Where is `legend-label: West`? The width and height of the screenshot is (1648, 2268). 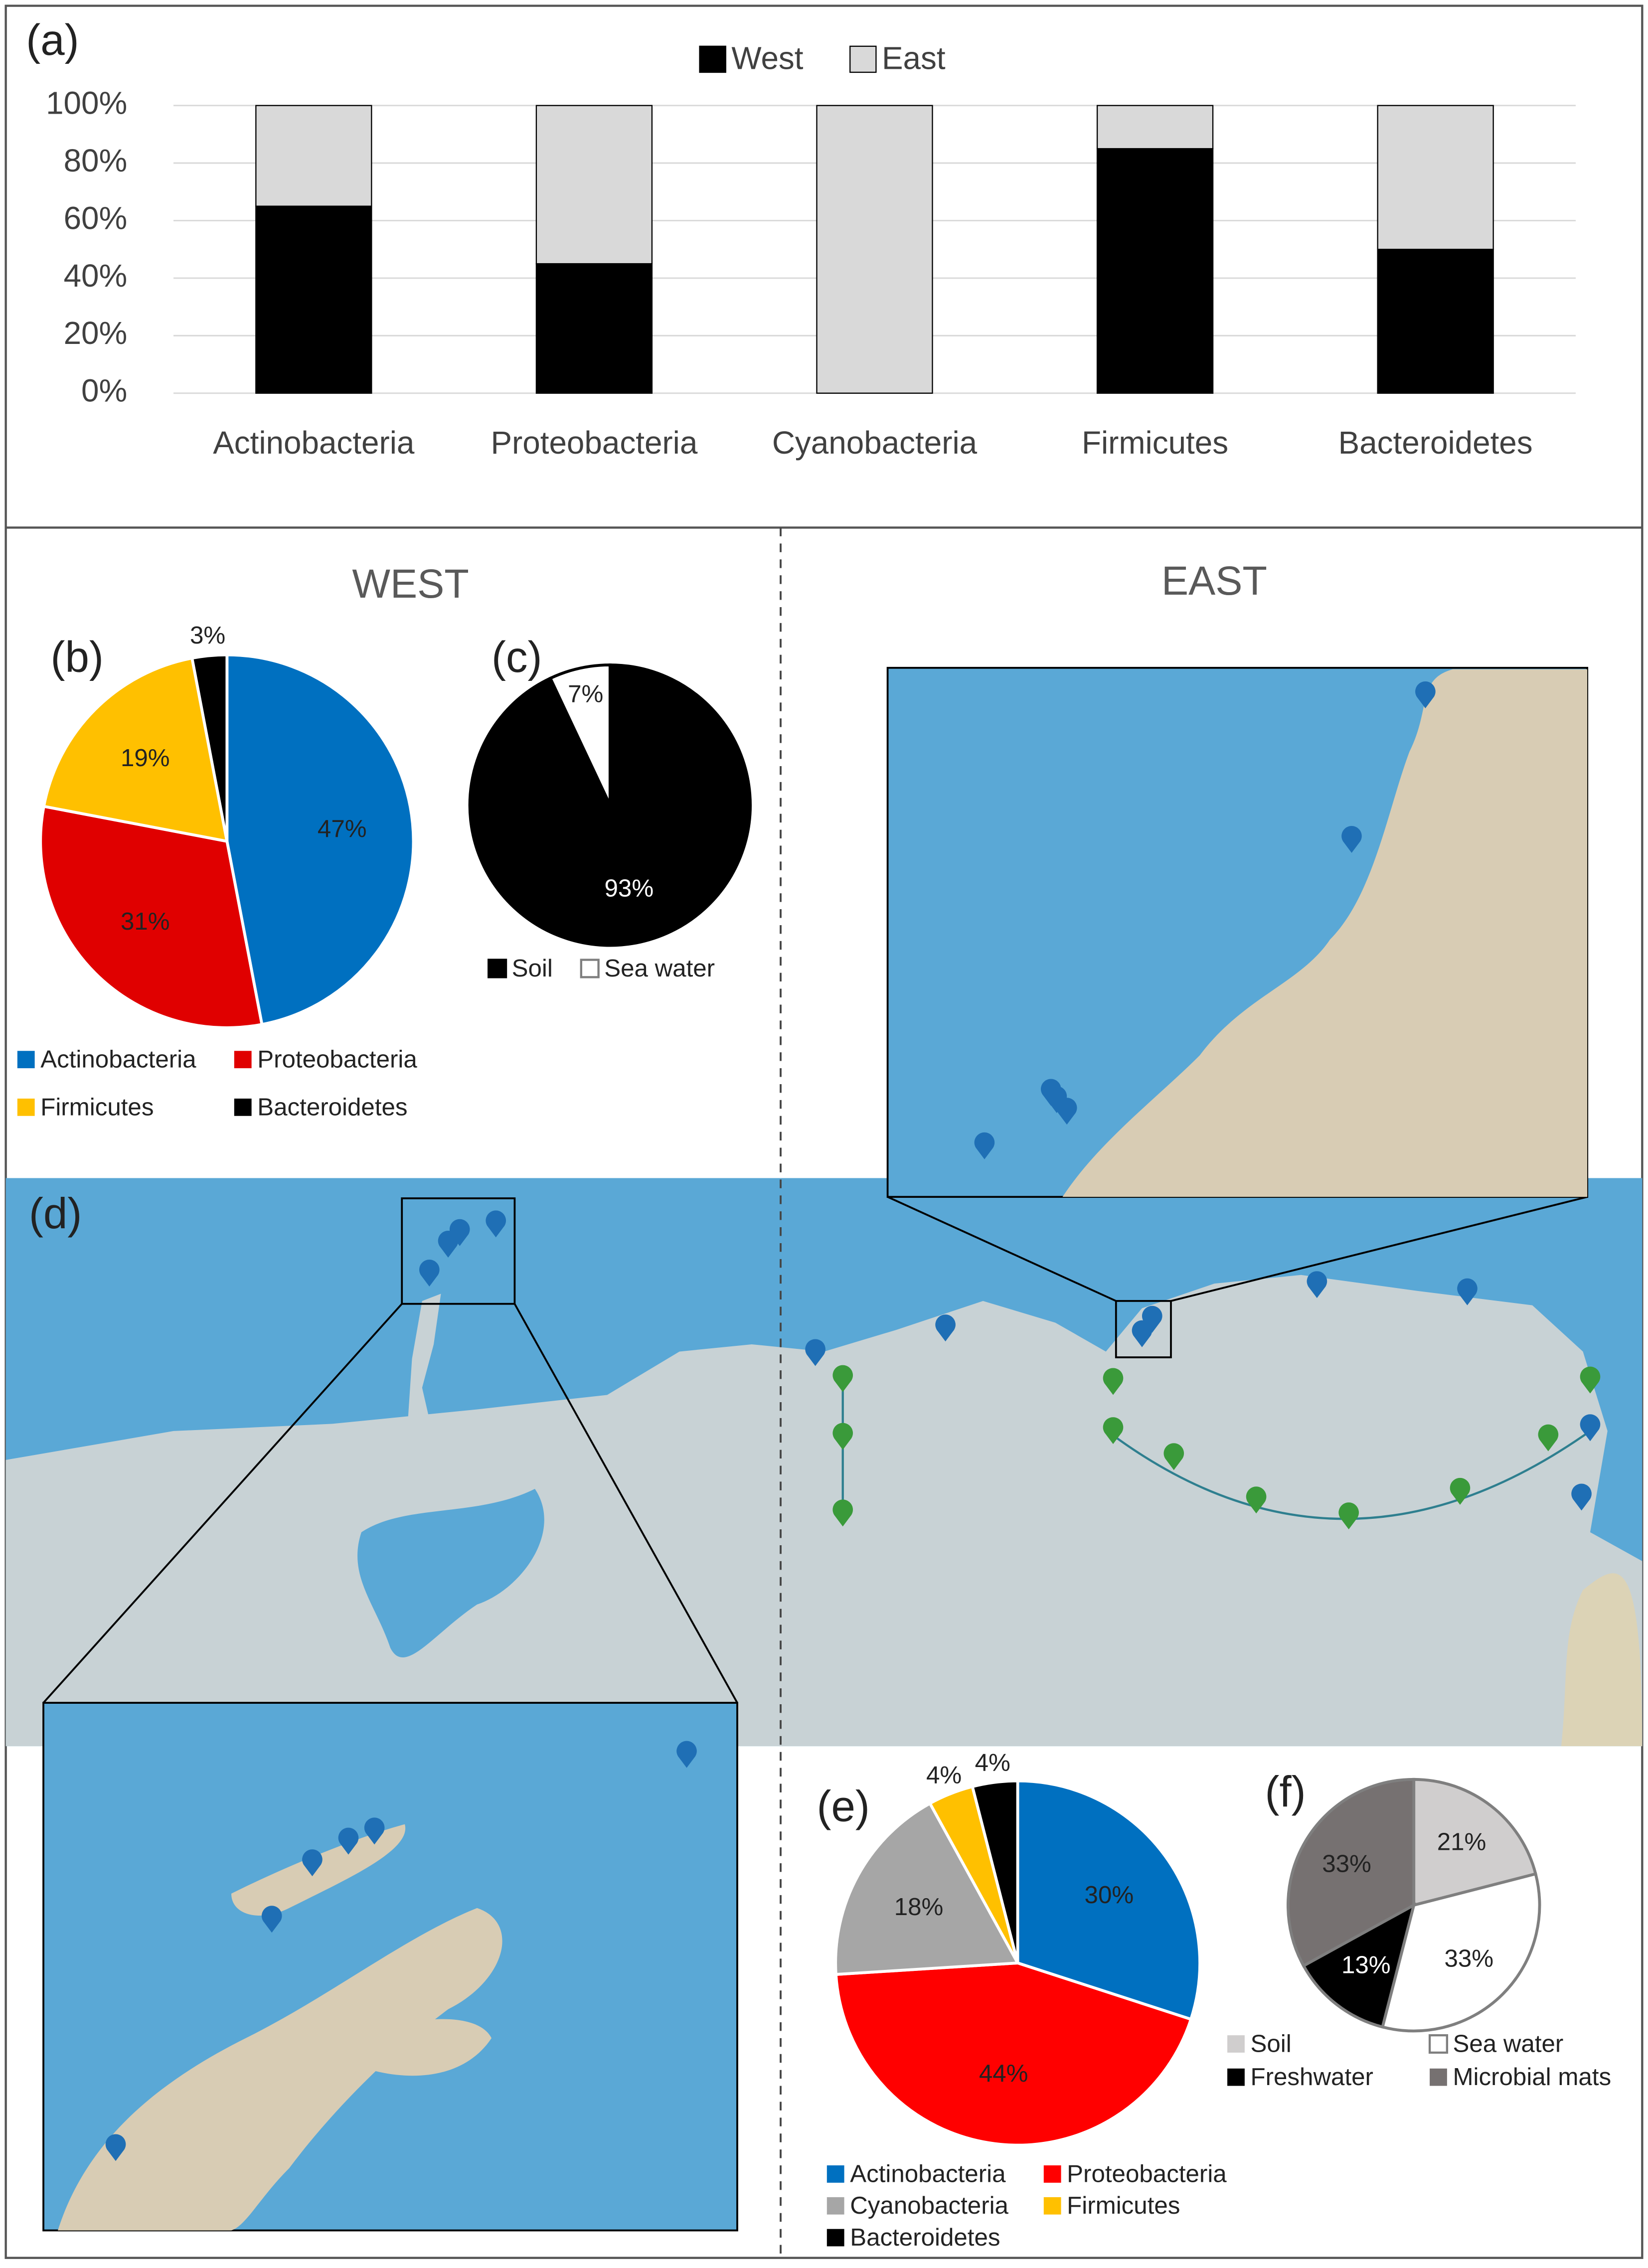 legend-label: West is located at coordinates (767, 58).